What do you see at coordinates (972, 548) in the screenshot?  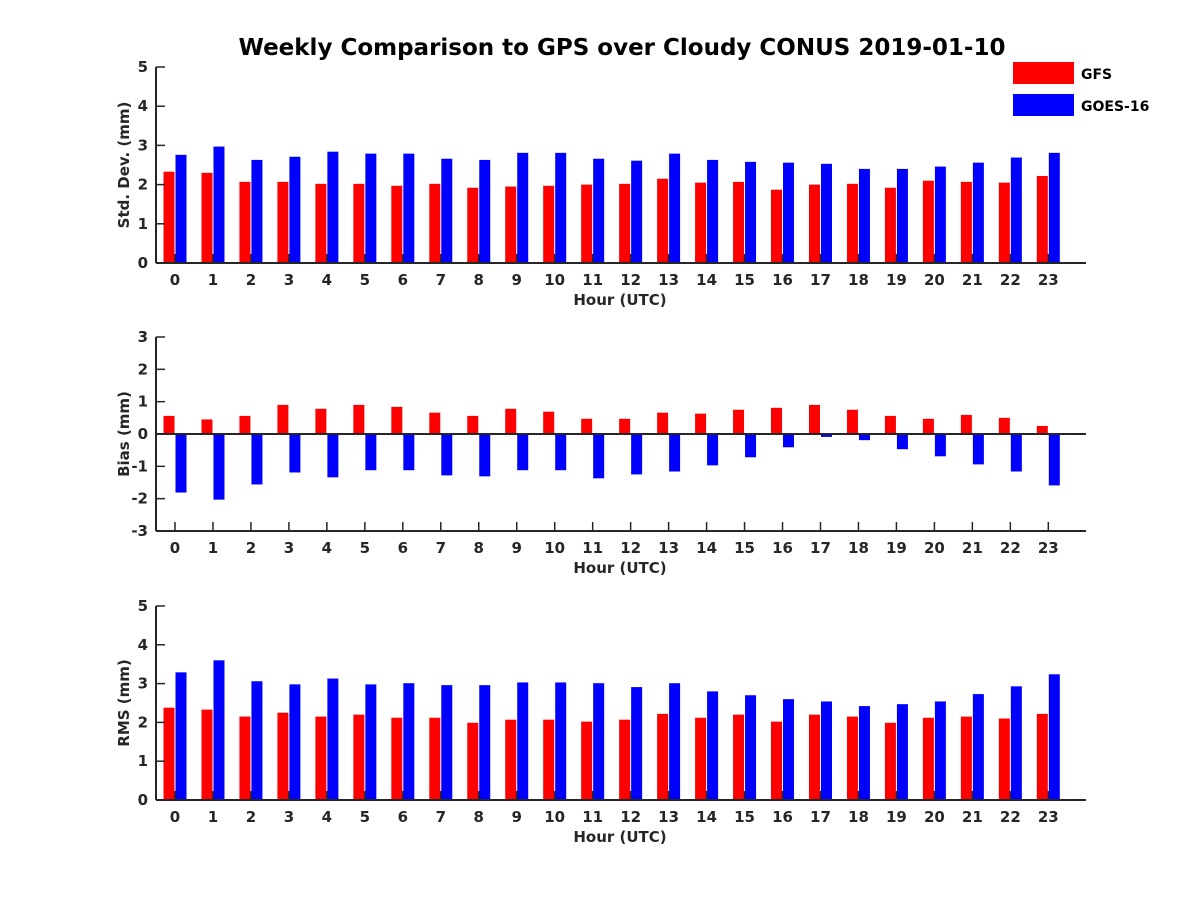 I see `x-tick-label: 21` at bounding box center [972, 548].